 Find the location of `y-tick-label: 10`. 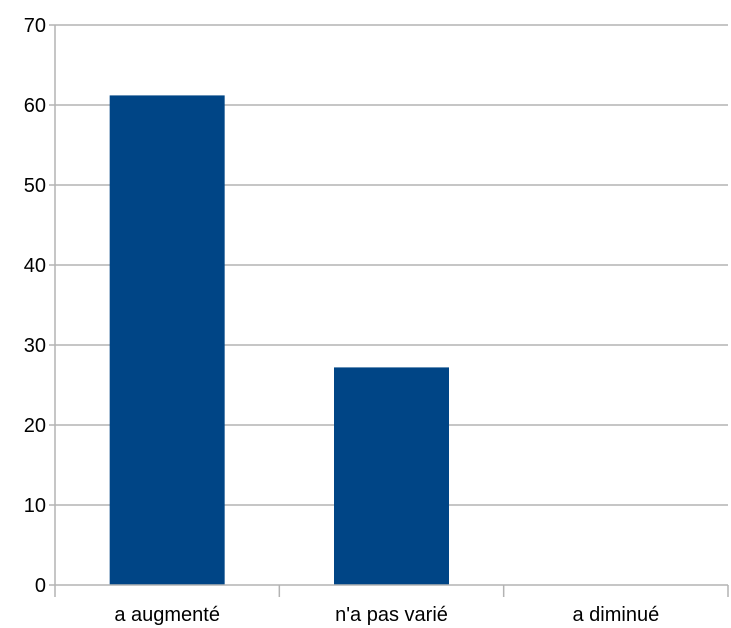

y-tick-label: 10 is located at coordinates (35, 506).